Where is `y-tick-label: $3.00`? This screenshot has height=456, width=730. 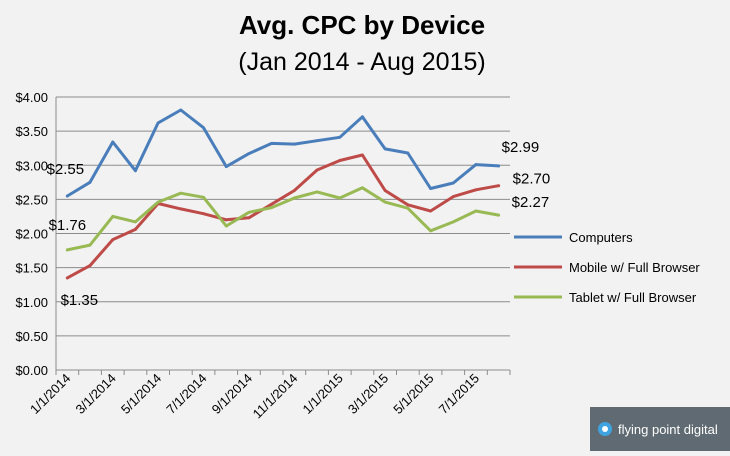
y-tick-label: $3.00 is located at coordinates (31, 165).